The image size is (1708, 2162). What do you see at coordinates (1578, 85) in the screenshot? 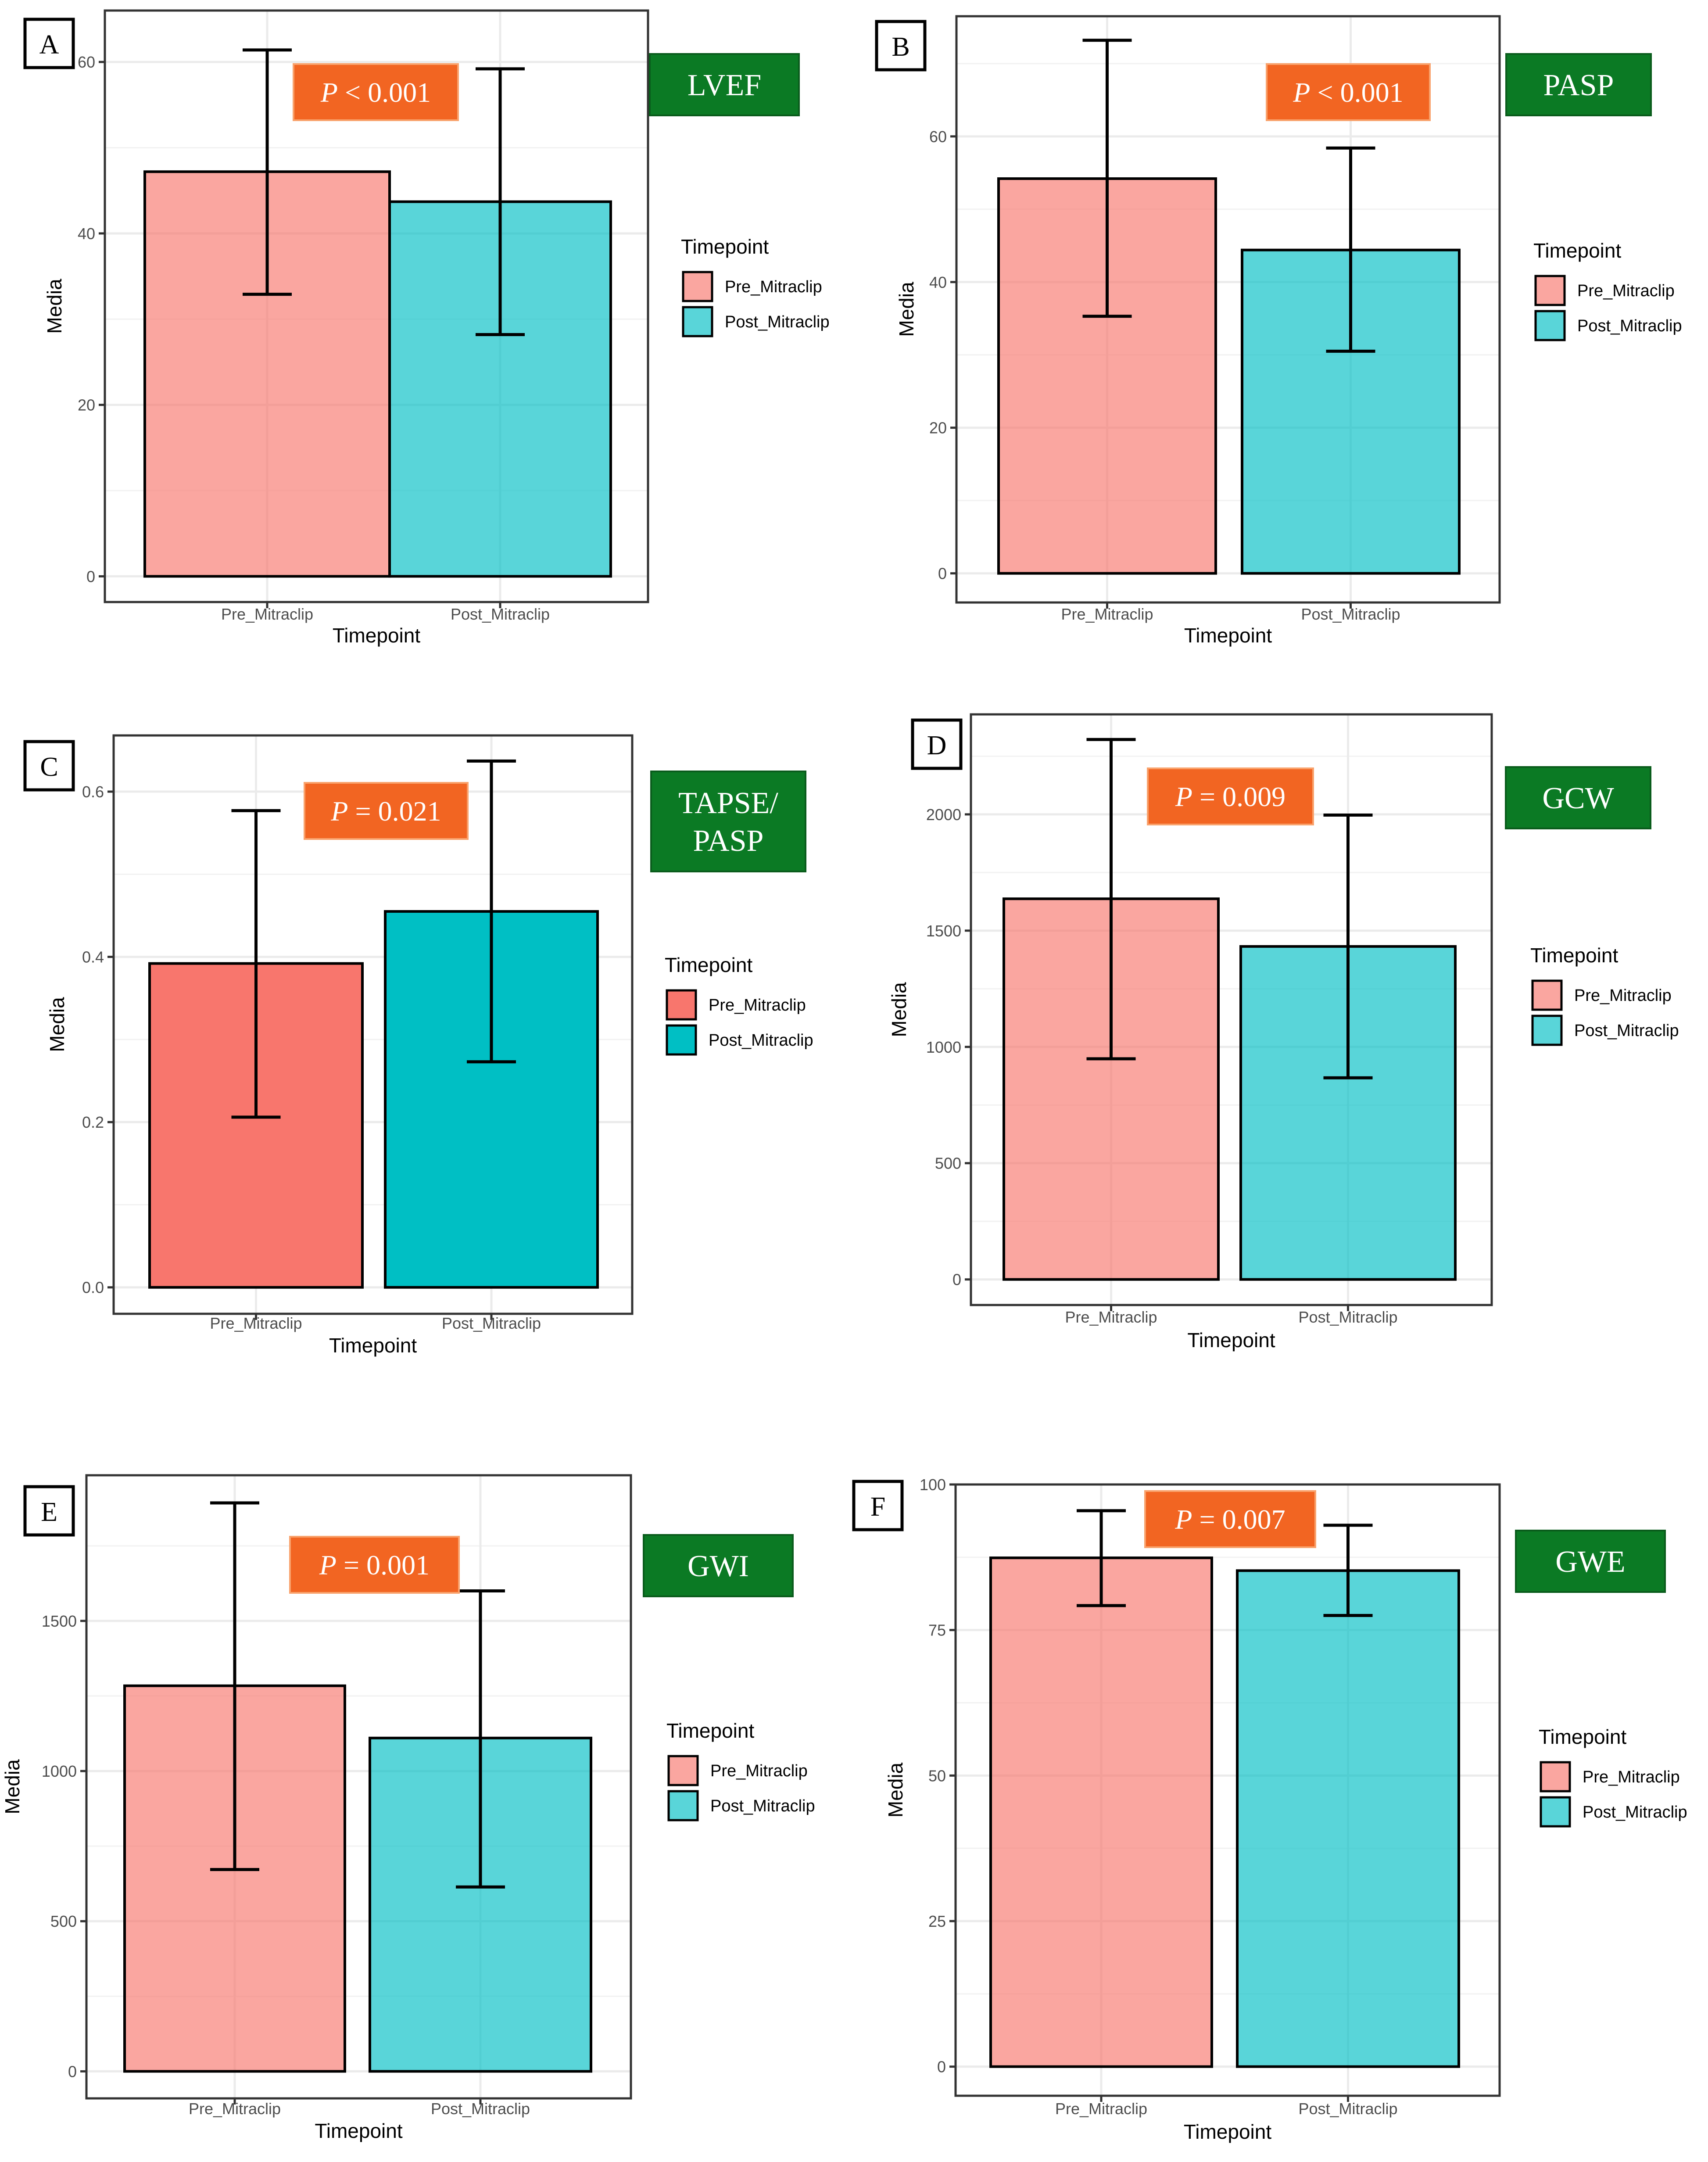
I see `metric-badge-text: PASP` at bounding box center [1578, 85].